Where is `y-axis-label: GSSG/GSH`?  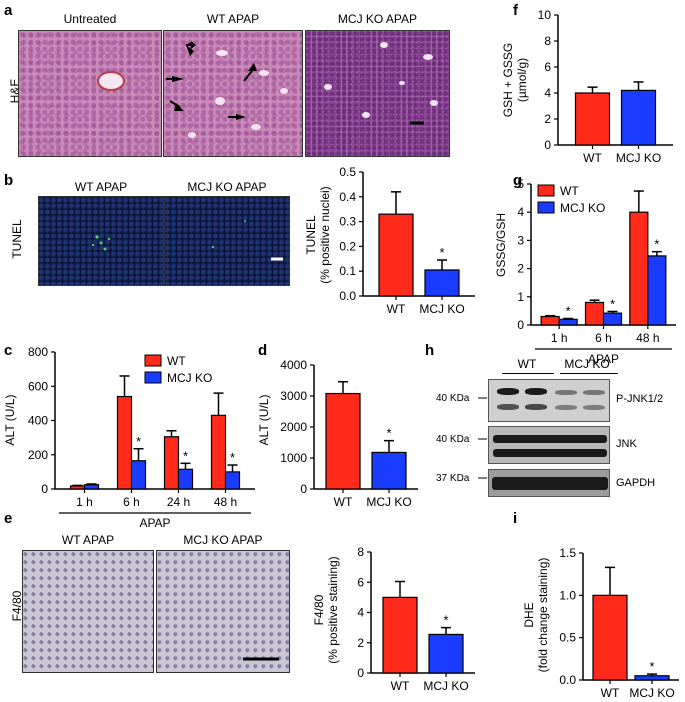
y-axis-label: GSSG/GSH is located at coordinates (501, 245).